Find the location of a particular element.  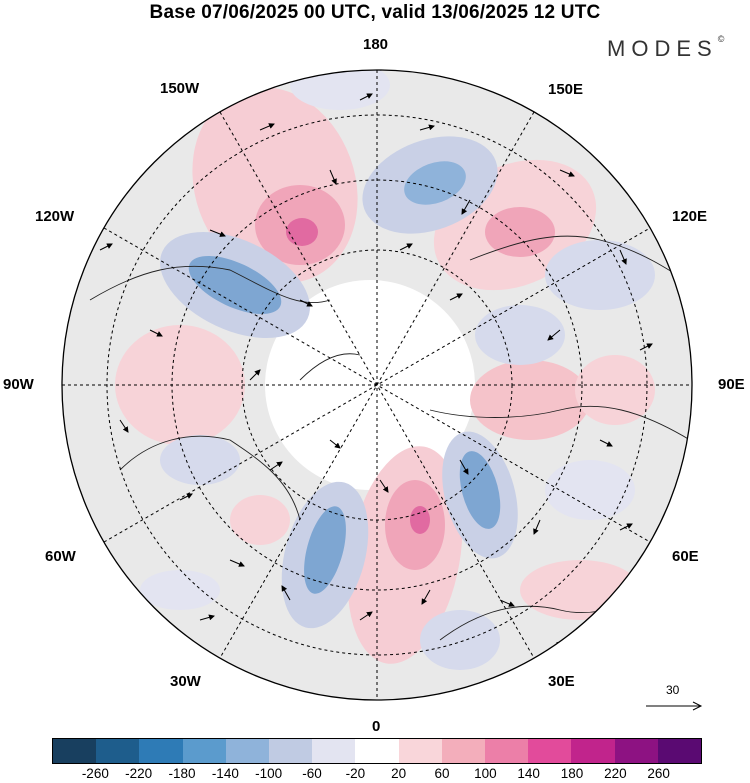

lon-label-30w: 30W is located at coordinates (185, 681).